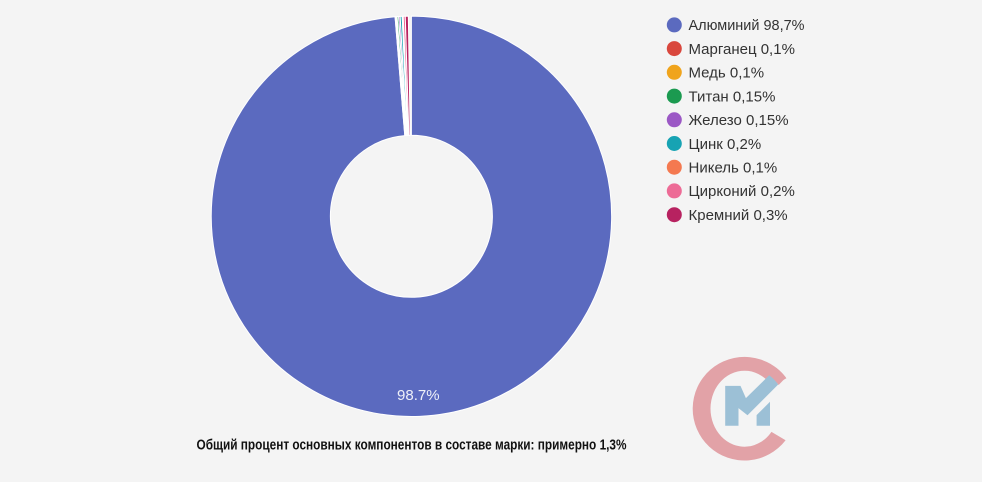 Image resolution: width=982 pixels, height=482 pixels. Describe the element at coordinates (739, 120) in the screenshot. I see `svg-text: Железо 0,15%` at that location.